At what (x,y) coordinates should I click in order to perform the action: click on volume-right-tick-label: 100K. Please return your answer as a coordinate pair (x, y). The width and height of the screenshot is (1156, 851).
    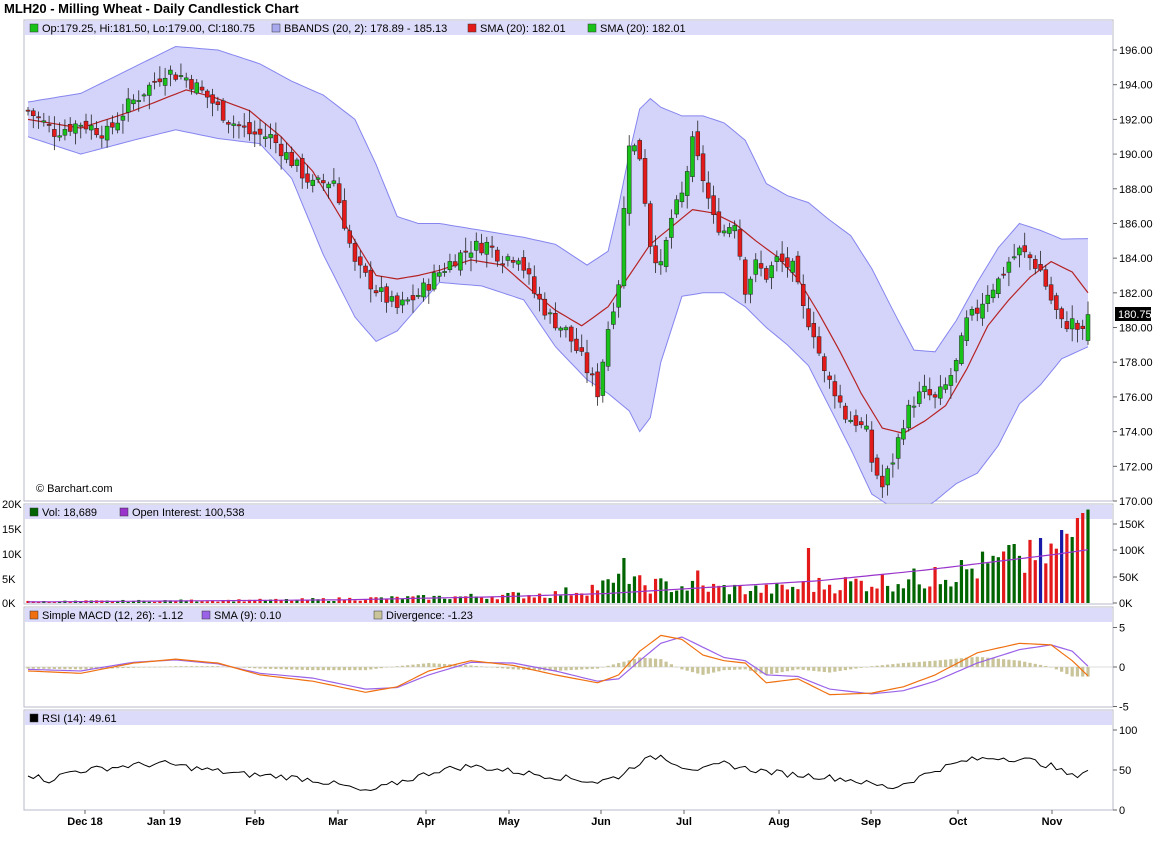
    Looking at the image, I should click on (1132, 551).